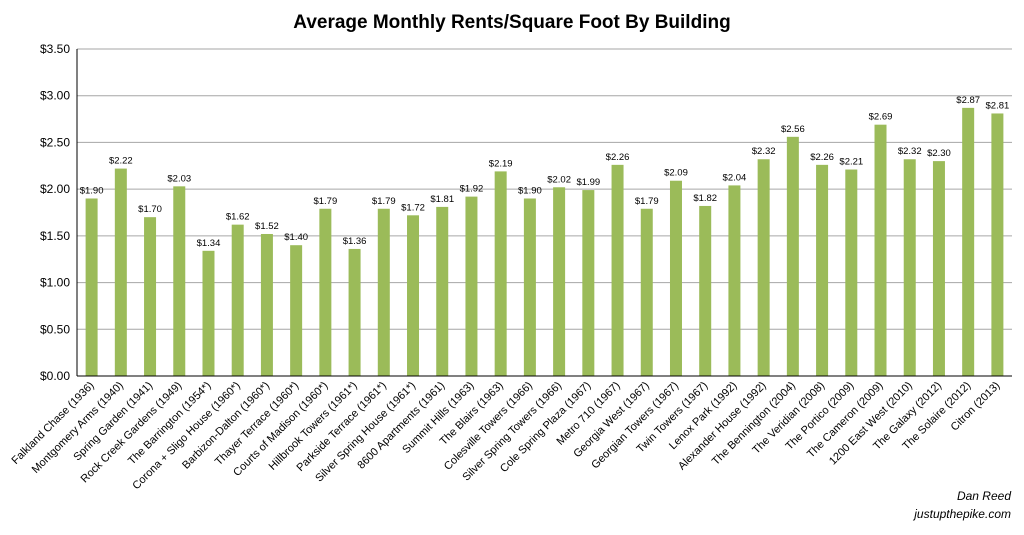  Describe the element at coordinates (735, 177) in the screenshot. I see `data-label: $2.04` at that location.